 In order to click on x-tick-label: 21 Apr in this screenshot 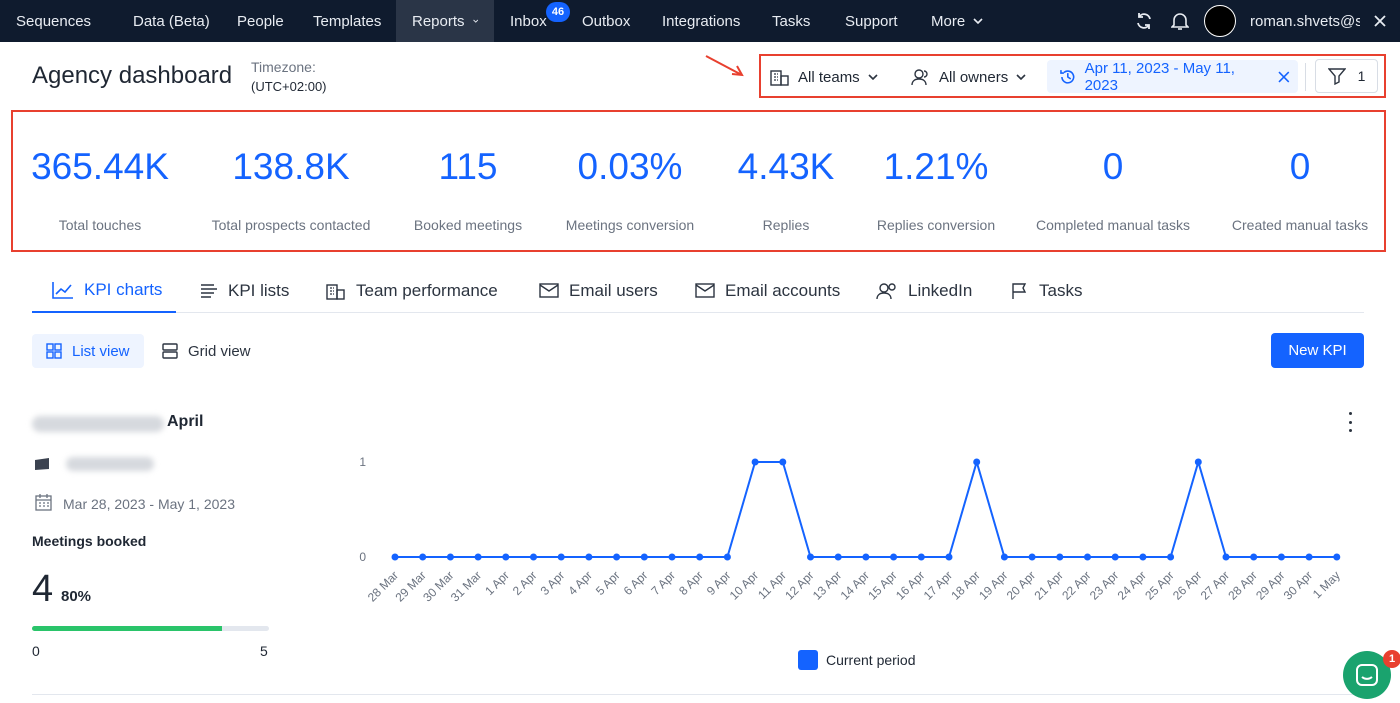, I will do `click(1048, 585)`.